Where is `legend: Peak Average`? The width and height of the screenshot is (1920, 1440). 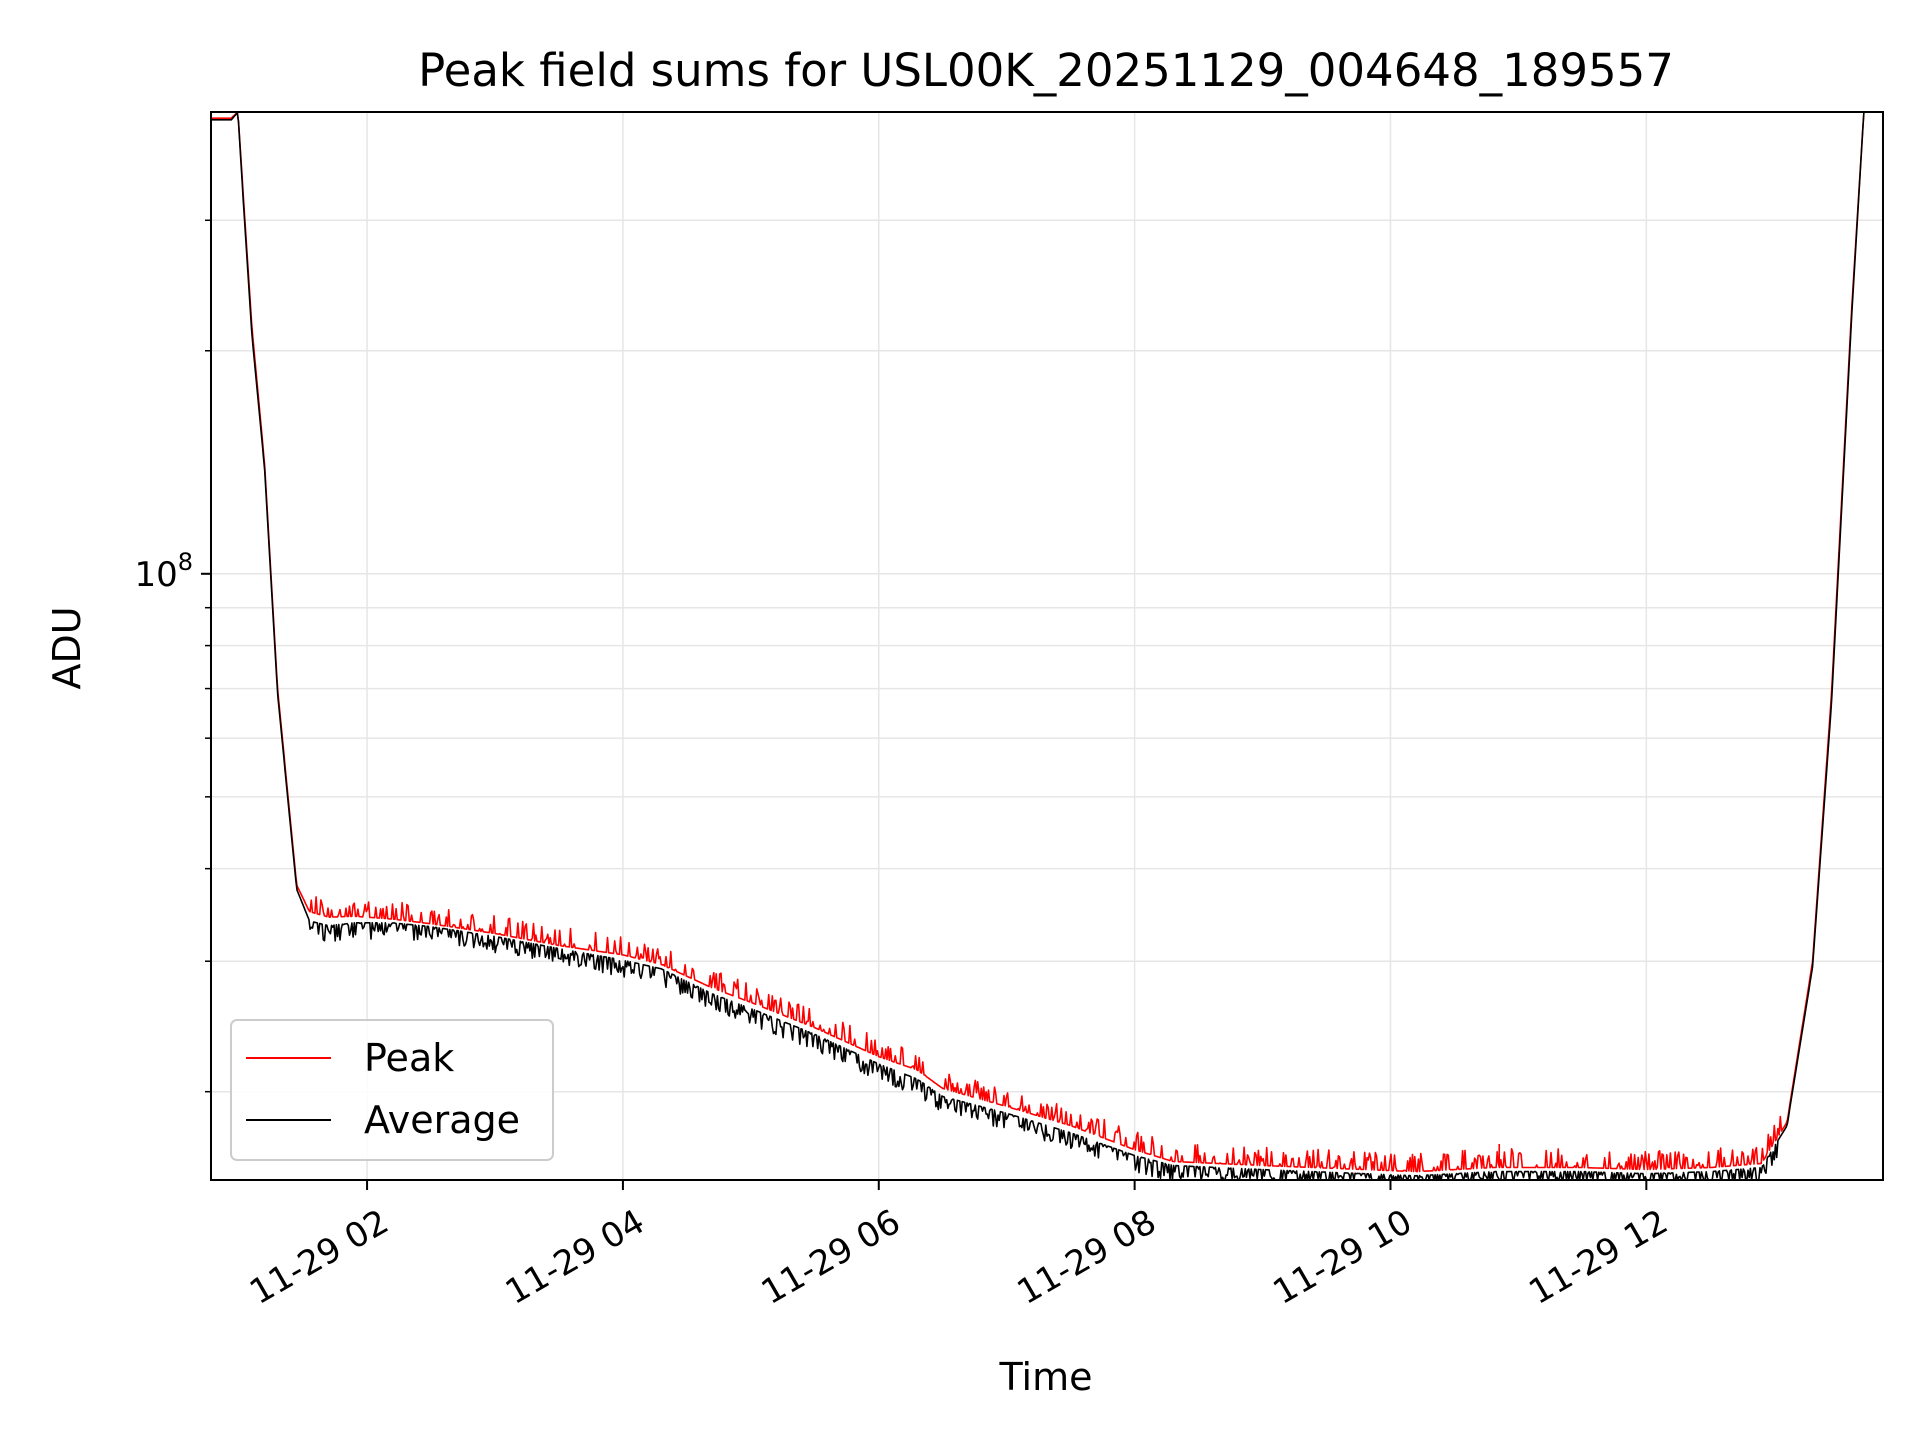 legend: Peak Average is located at coordinates (392, 1090).